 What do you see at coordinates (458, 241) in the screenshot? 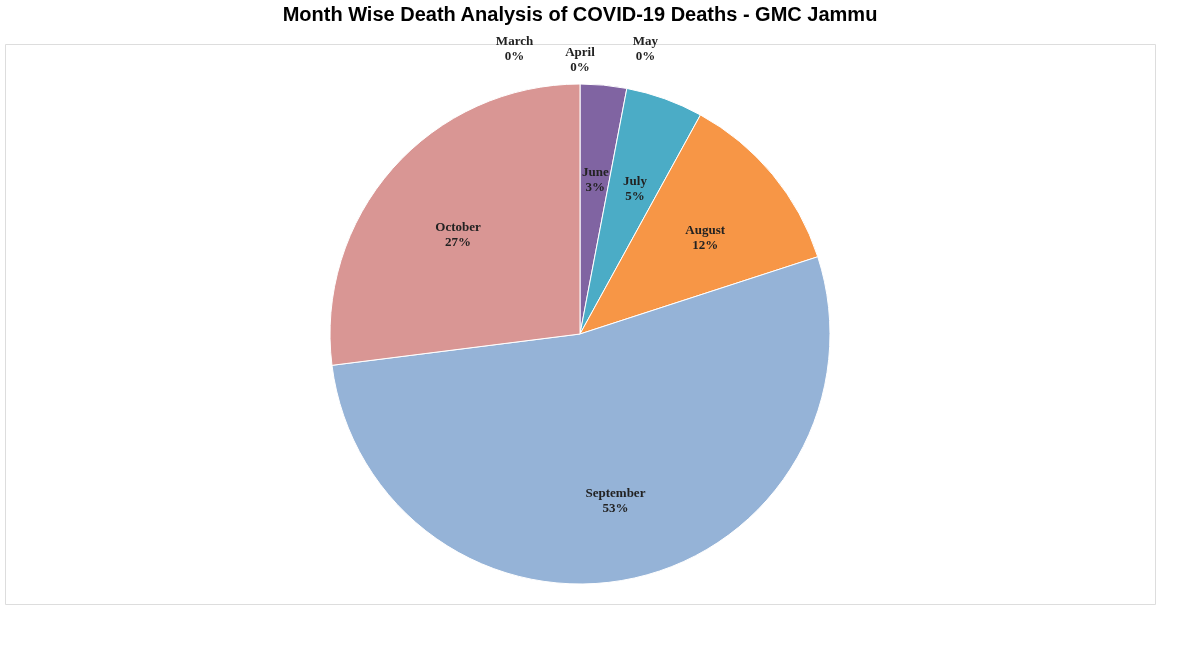
I see `data-label: 27%` at bounding box center [458, 241].